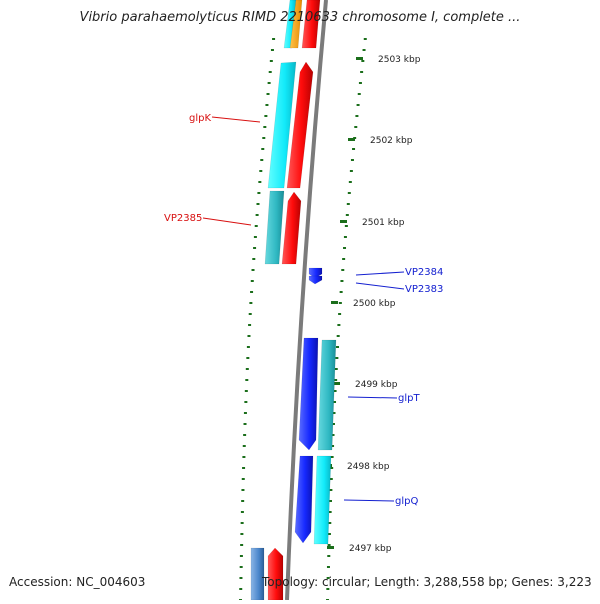 The image size is (600, 604). What do you see at coordinates (368, 467) in the screenshot?
I see `ruler-label: 2498 kbp` at bounding box center [368, 467].